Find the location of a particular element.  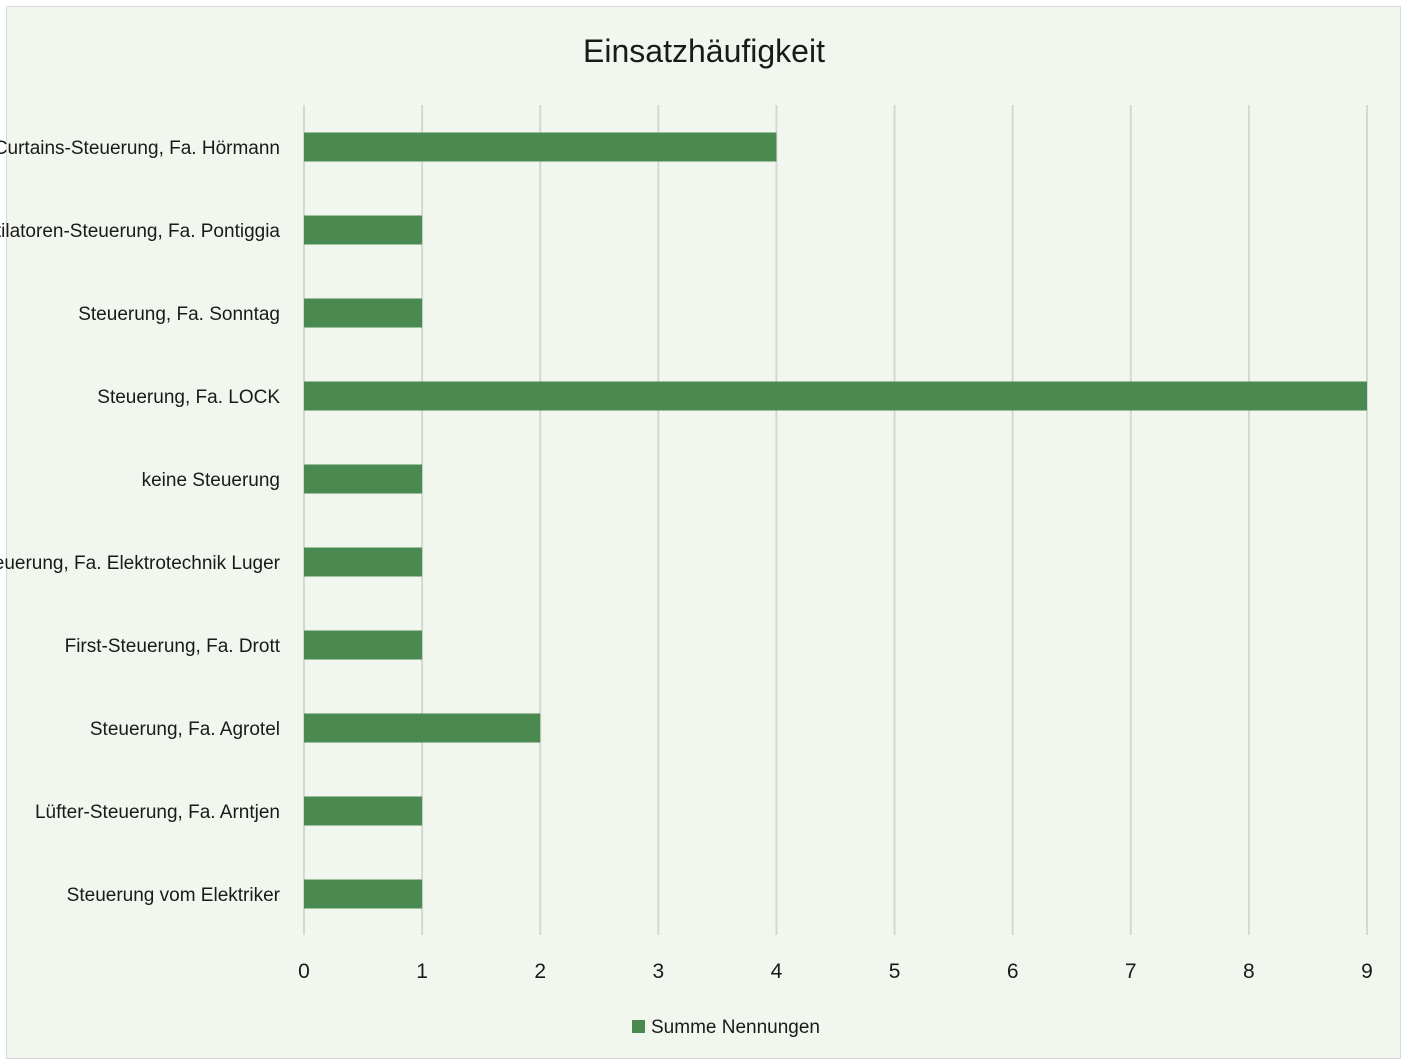

x-tick-label: 6 is located at coordinates (1013, 971).